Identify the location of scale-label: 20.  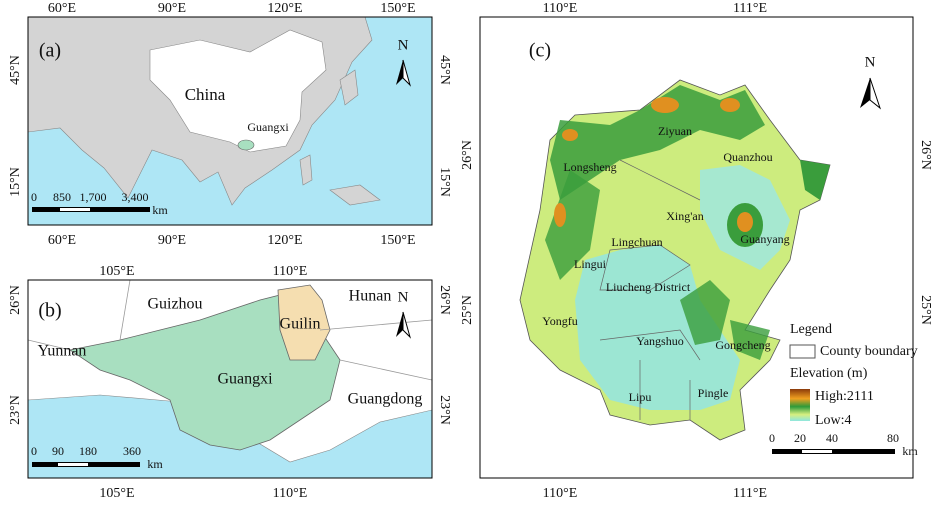
(800, 438).